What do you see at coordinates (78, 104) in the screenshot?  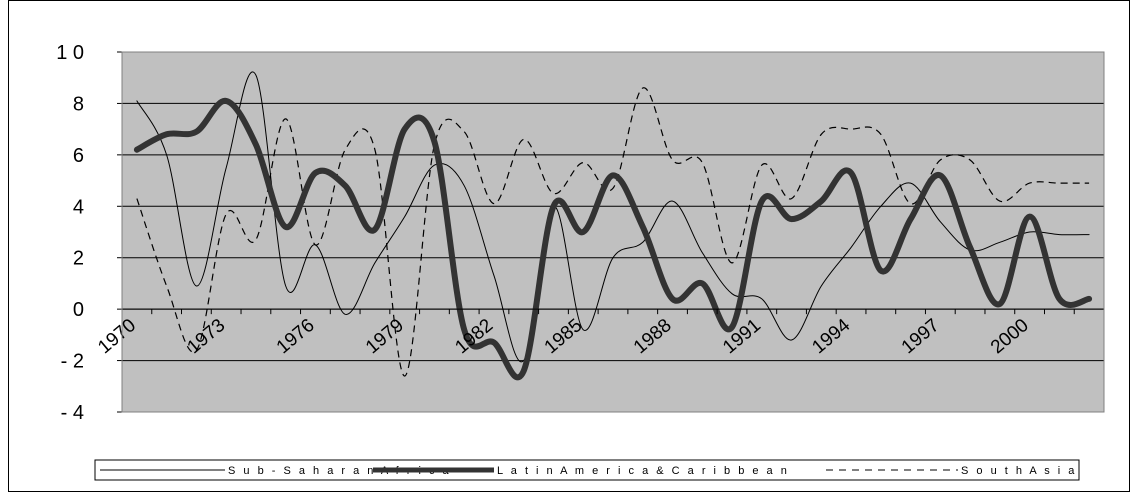 I see `y-tick-label: 8` at bounding box center [78, 104].